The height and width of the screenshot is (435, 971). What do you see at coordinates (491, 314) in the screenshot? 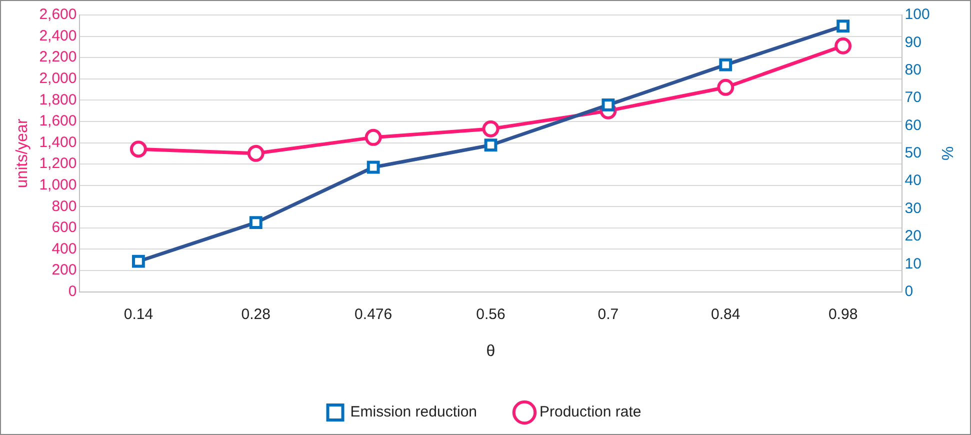
I see `x-tick-label: 0.56` at bounding box center [491, 314].